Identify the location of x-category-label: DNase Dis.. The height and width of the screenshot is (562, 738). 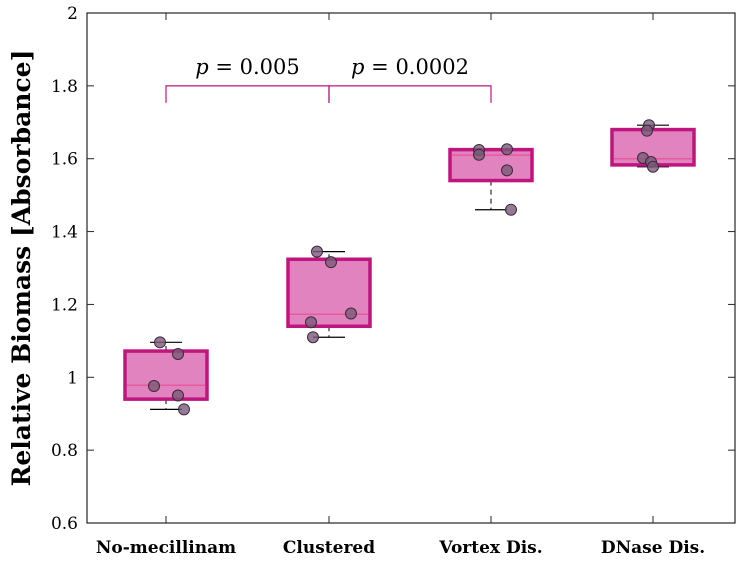
(653, 548).